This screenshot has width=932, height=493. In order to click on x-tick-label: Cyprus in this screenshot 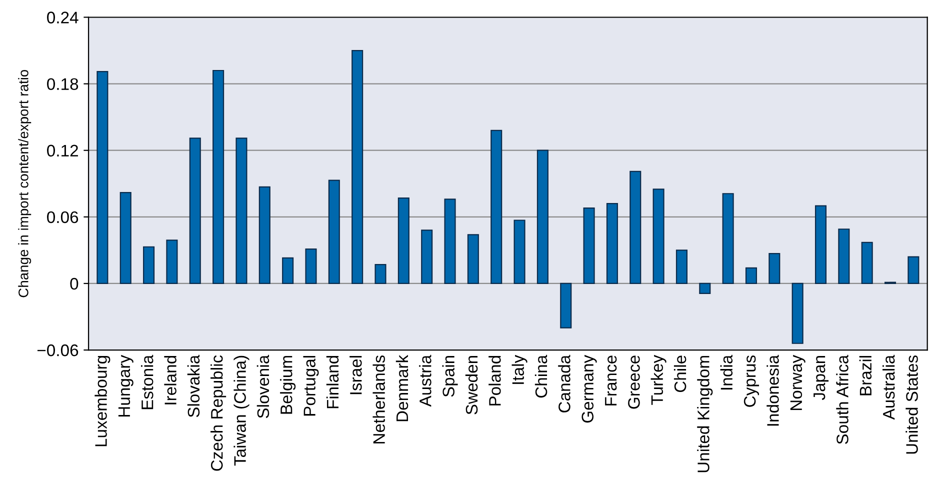, I will do `click(752, 381)`.